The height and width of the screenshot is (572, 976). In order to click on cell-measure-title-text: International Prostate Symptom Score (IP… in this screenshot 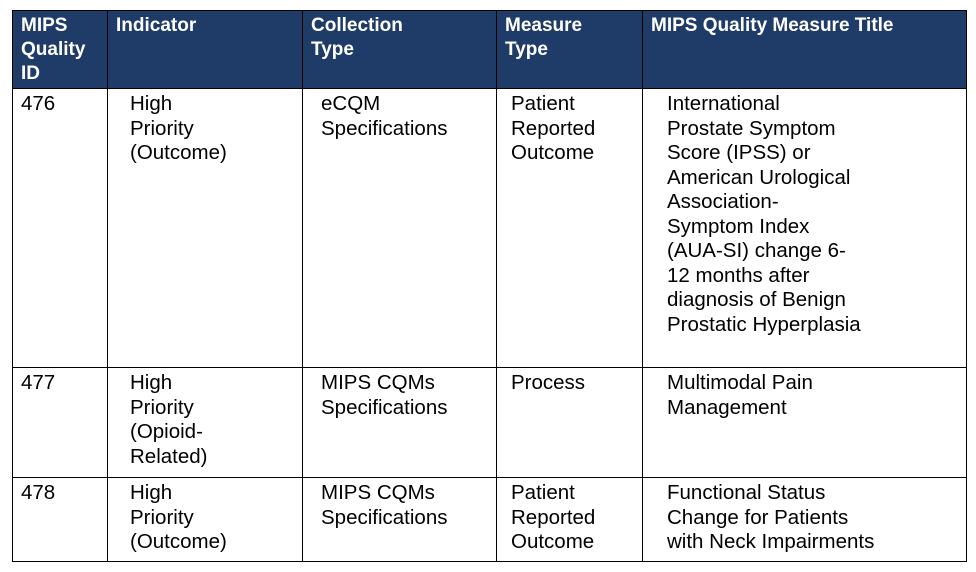, I will do `click(764, 214)`.